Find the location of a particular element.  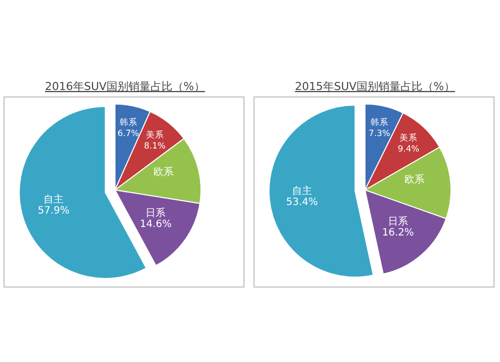

data-label: 7.3% is located at coordinates (379, 134).